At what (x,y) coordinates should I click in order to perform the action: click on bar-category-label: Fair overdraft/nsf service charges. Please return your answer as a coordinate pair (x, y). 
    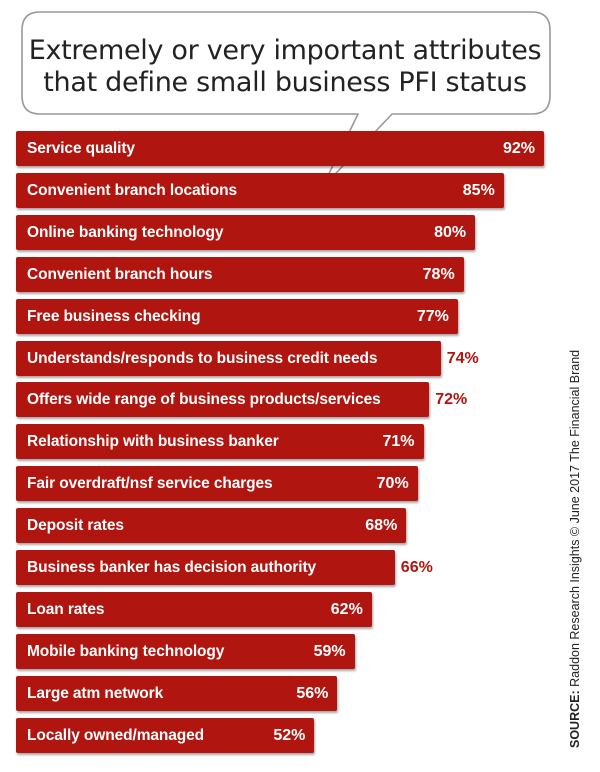
    Looking at the image, I should click on (150, 484).